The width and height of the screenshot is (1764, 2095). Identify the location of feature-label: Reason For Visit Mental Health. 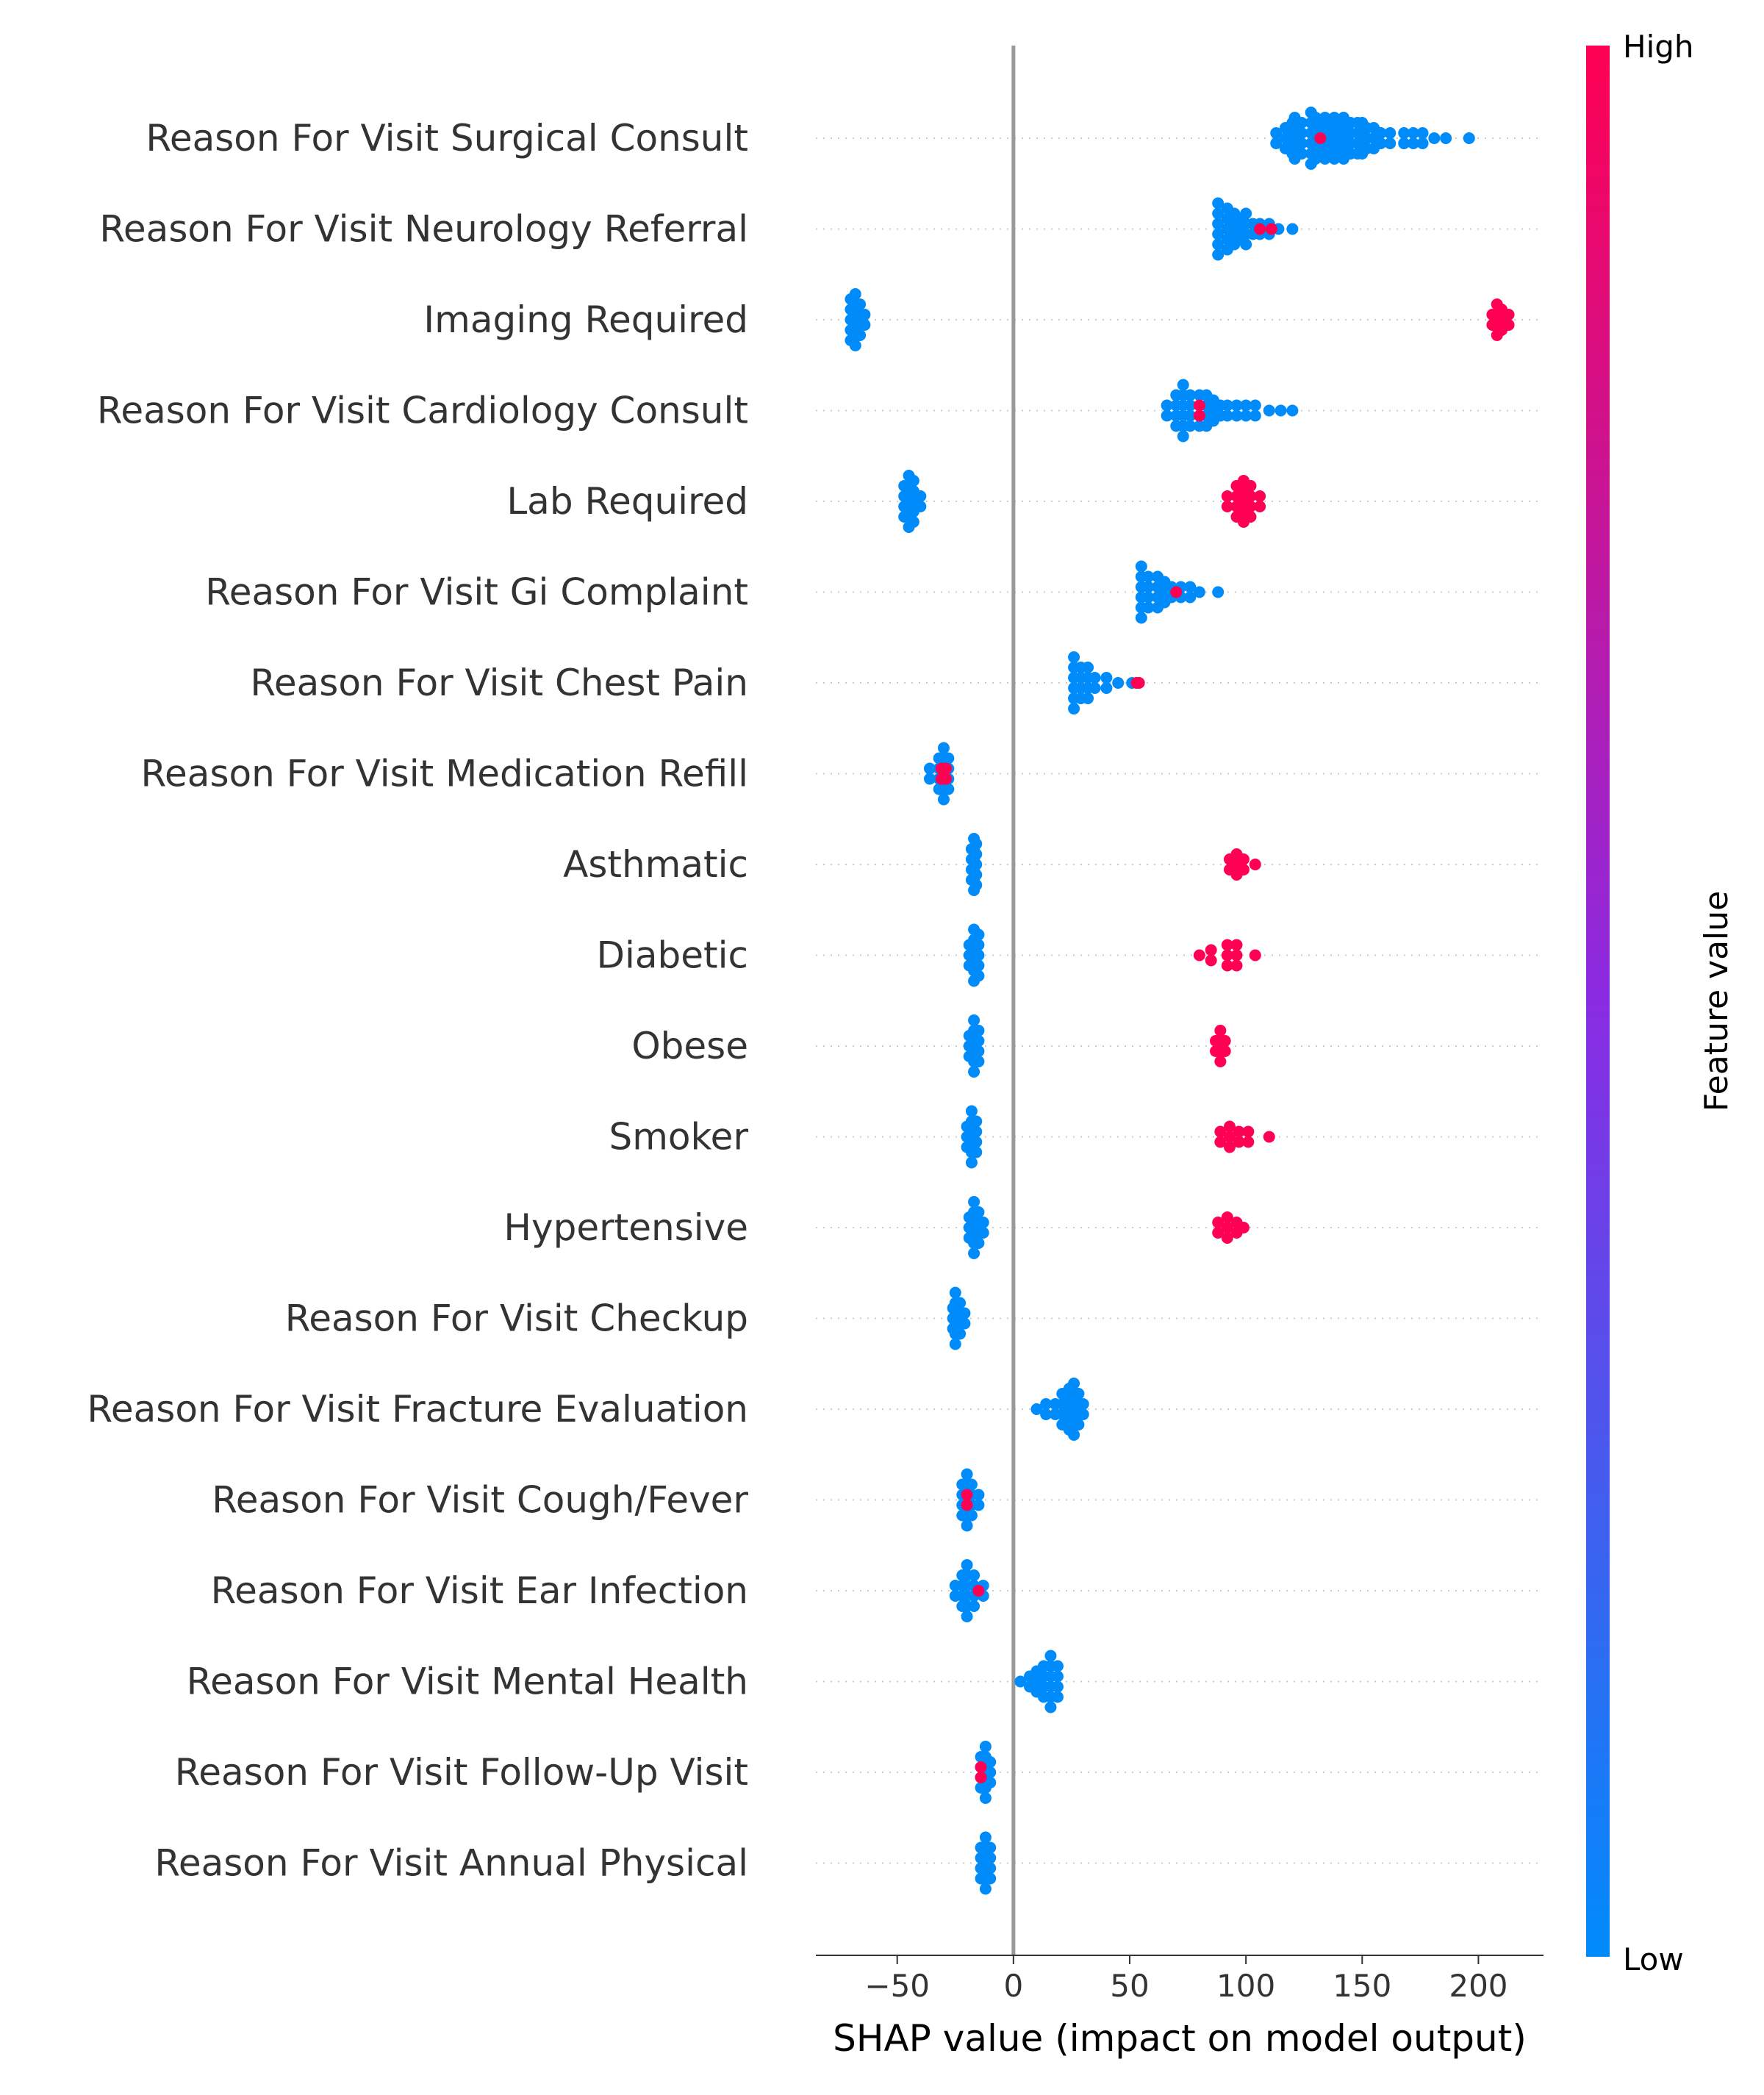
(467, 1682).